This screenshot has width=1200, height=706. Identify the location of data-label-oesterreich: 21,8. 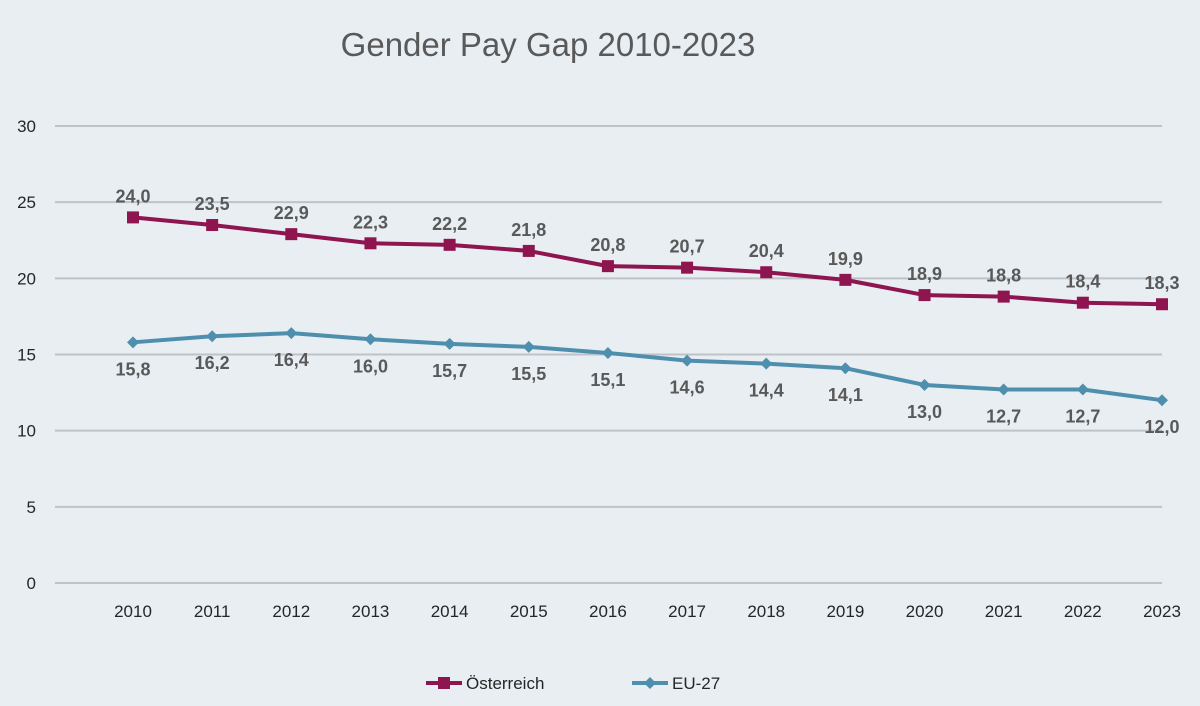
(528, 230).